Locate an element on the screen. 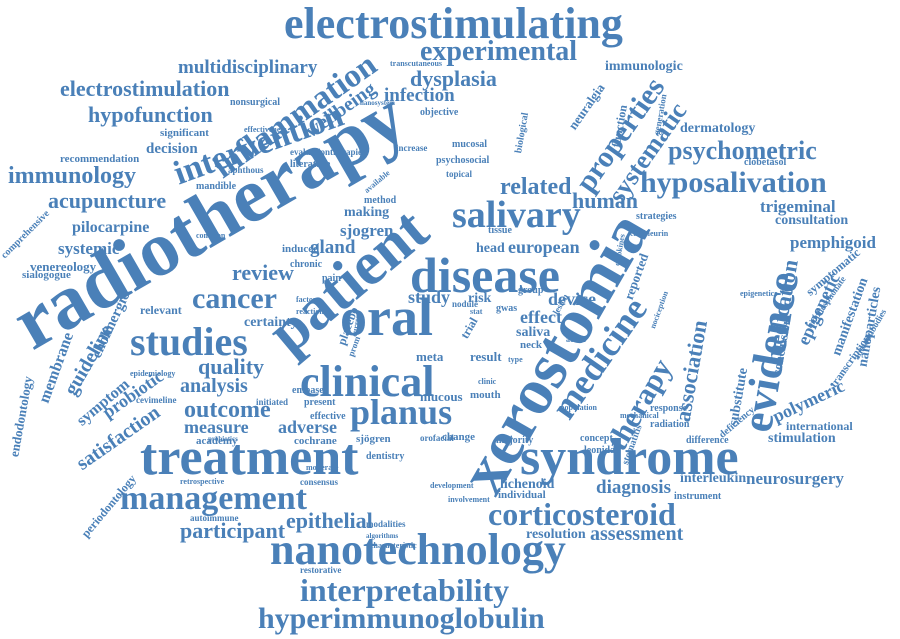 Image resolution: width=900 pixels, height=639 pixels. word: nonsurgical is located at coordinates (255, 102).